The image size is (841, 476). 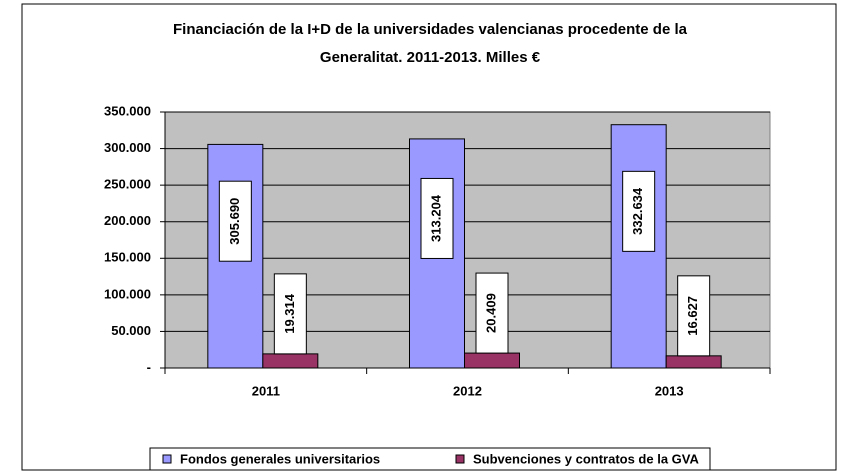 What do you see at coordinates (127, 257) in the screenshot?
I see `y-tick-label: 150.000` at bounding box center [127, 257].